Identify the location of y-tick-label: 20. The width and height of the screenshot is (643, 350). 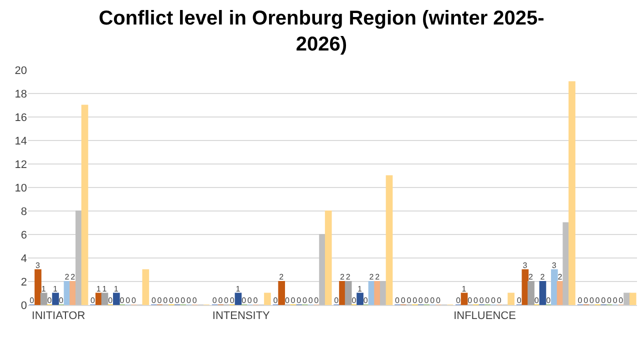
(20, 70).